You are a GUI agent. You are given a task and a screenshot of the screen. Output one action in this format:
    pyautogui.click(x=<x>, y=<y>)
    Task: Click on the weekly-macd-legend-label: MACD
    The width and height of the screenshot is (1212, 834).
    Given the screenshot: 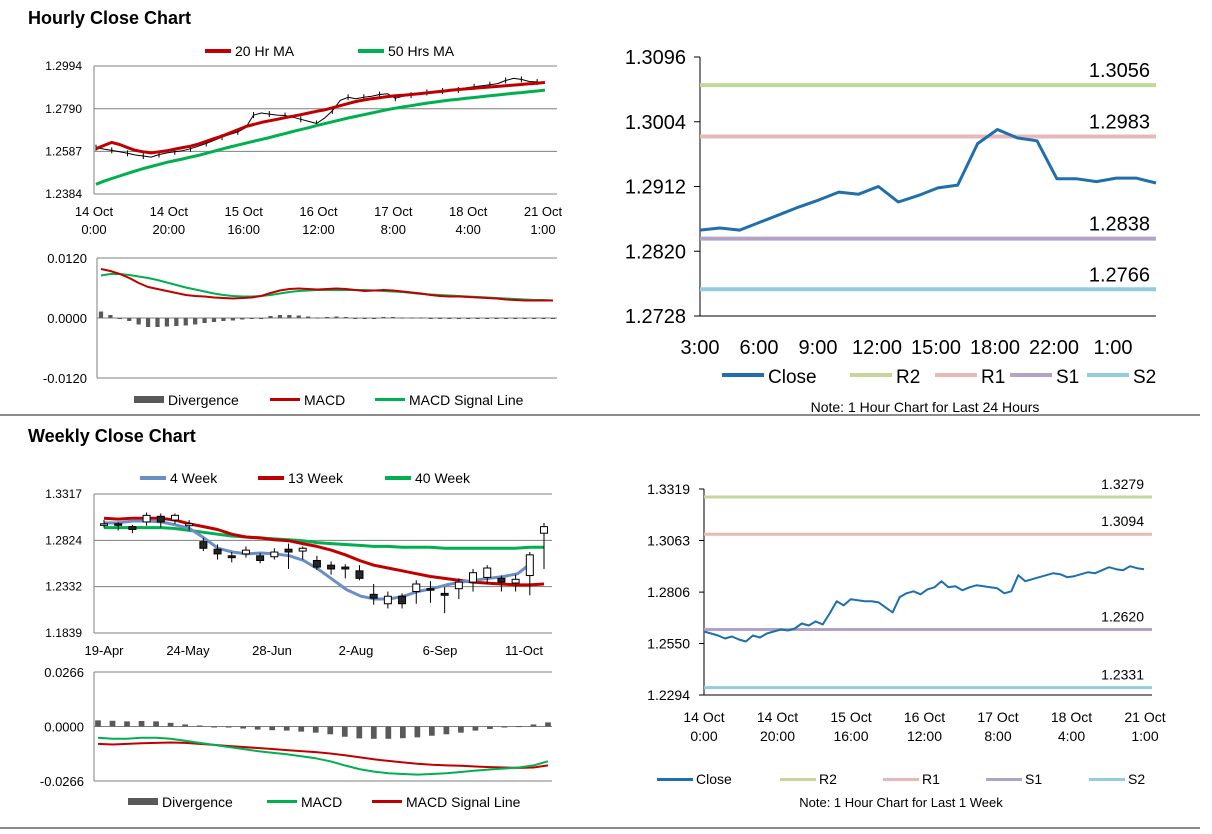 What is the action you would take?
    pyautogui.click(x=321, y=802)
    